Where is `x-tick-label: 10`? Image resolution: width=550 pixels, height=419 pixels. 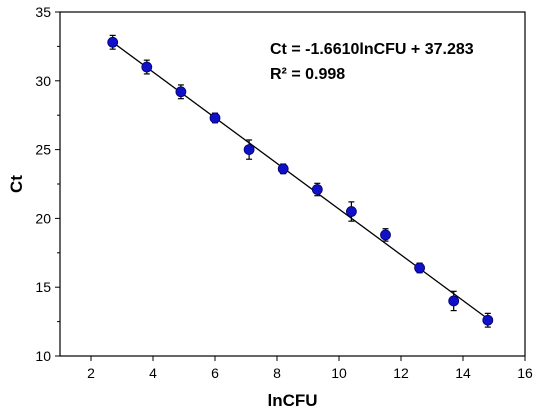 x-tick-label: 10 is located at coordinates (339, 373).